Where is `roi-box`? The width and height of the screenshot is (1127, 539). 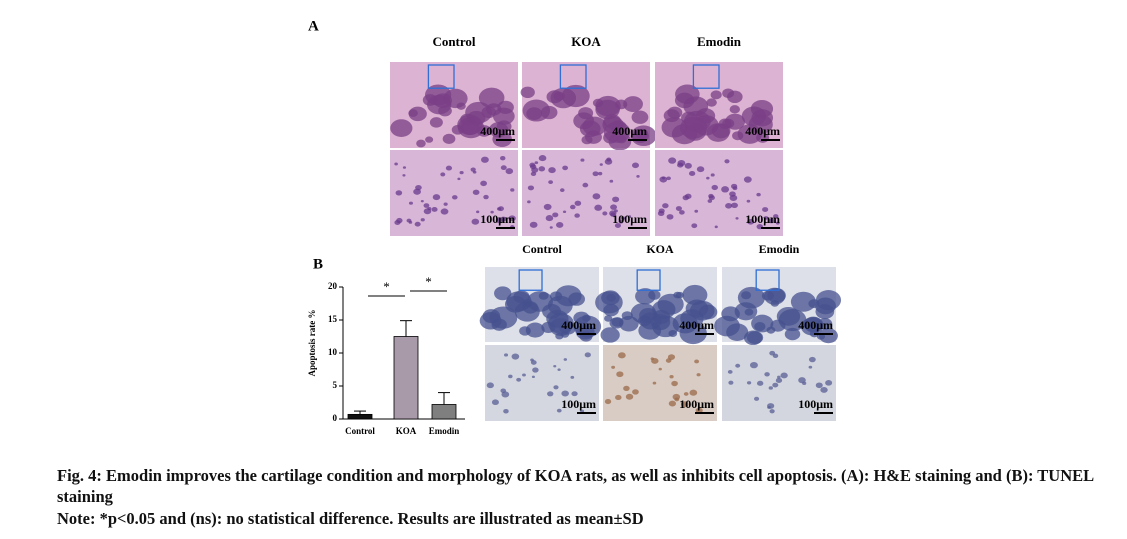 roi-box is located at coordinates (530, 280).